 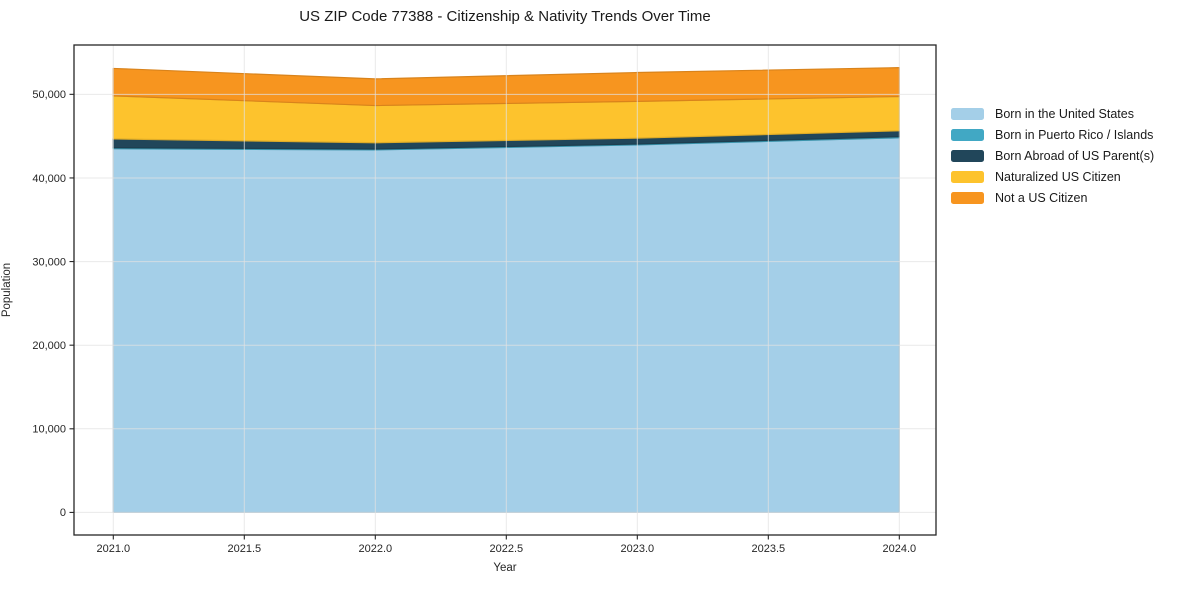 I want to click on legend-item: Born in Puerto Rico / Islands, so click(x=1052, y=134).